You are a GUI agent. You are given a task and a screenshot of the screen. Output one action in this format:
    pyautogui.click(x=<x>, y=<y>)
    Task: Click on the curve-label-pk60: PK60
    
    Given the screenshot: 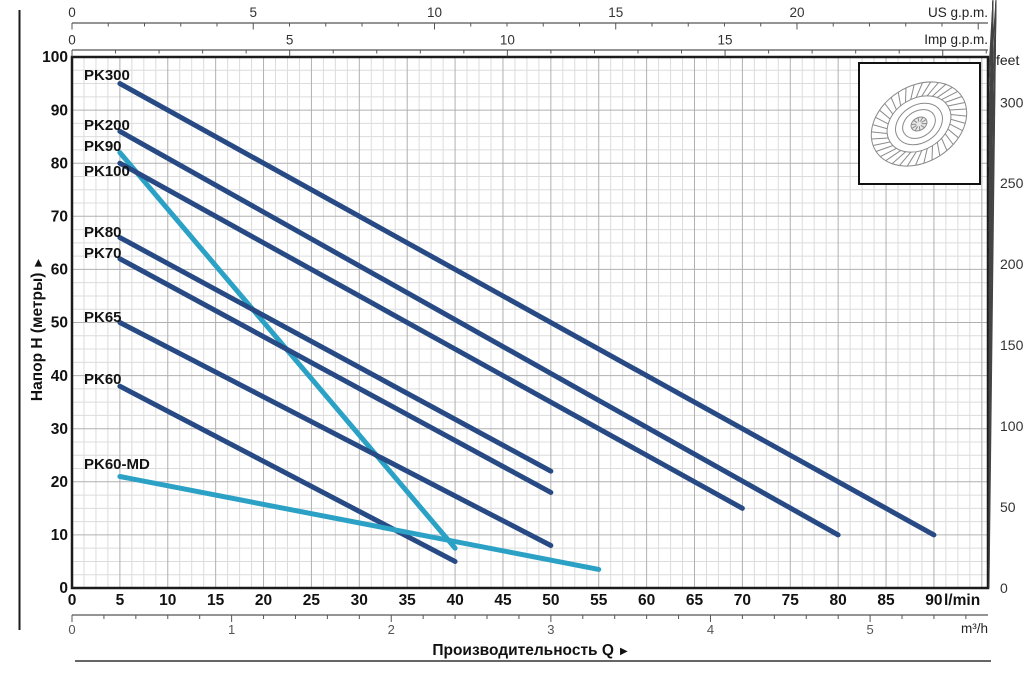 What is the action you would take?
    pyautogui.click(x=103, y=379)
    